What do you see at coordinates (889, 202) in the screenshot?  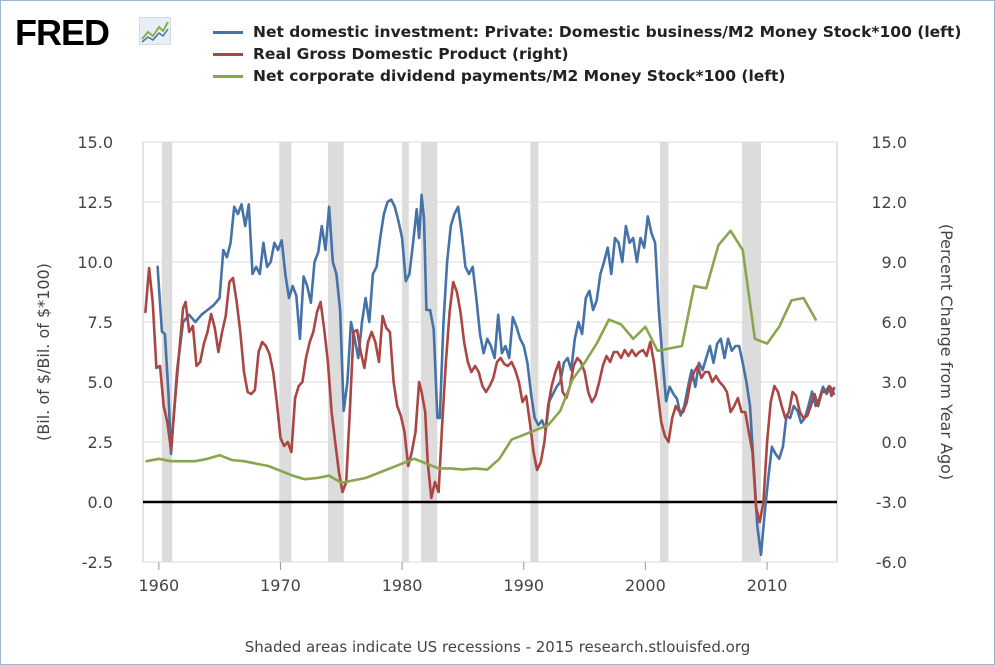 I see `y-right-tick-label-1: 12.0` at bounding box center [889, 202].